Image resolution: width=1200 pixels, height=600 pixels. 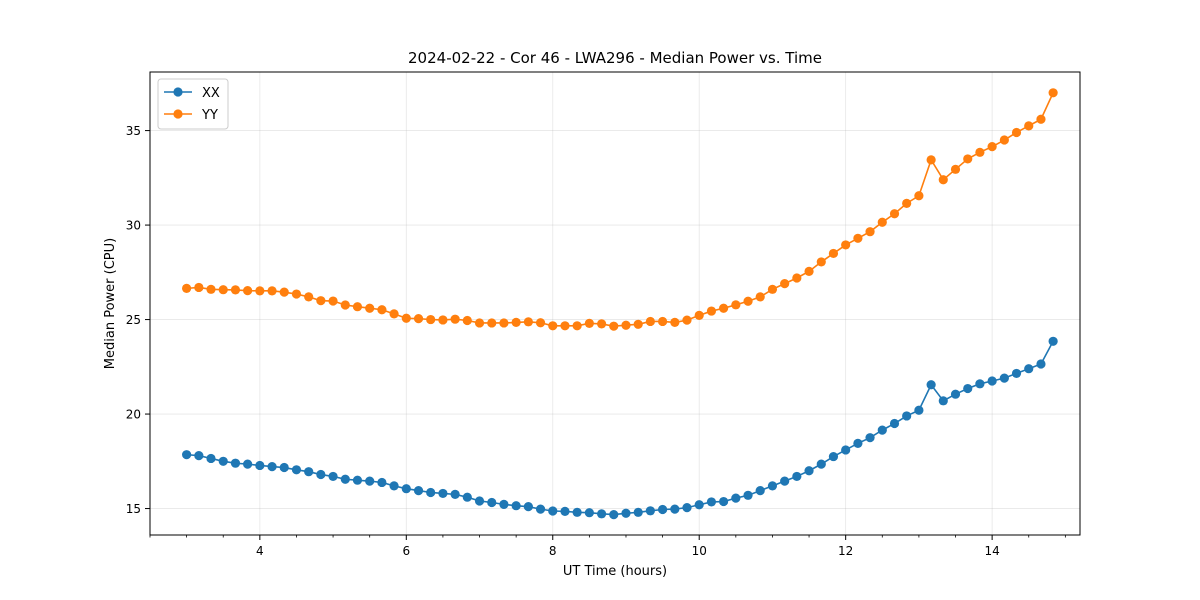 I want to click on x-tick-label: 4, so click(x=260, y=551).